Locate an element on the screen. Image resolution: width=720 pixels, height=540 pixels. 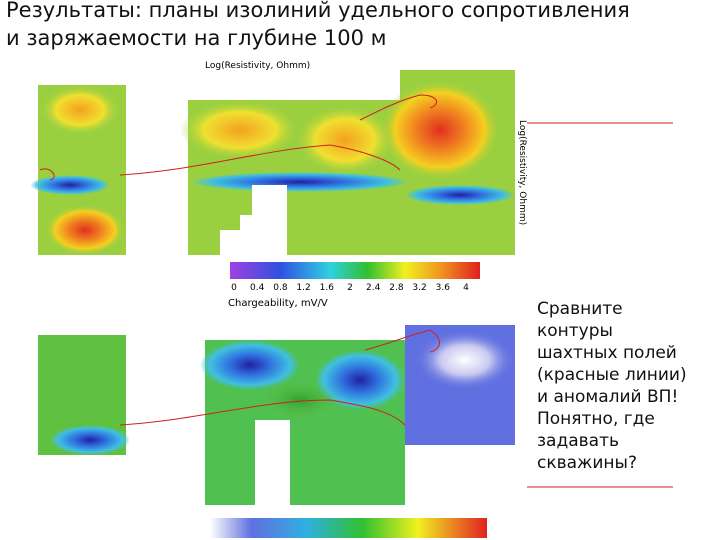
colorbar-tick: 4 is located at coordinates (466, 288).